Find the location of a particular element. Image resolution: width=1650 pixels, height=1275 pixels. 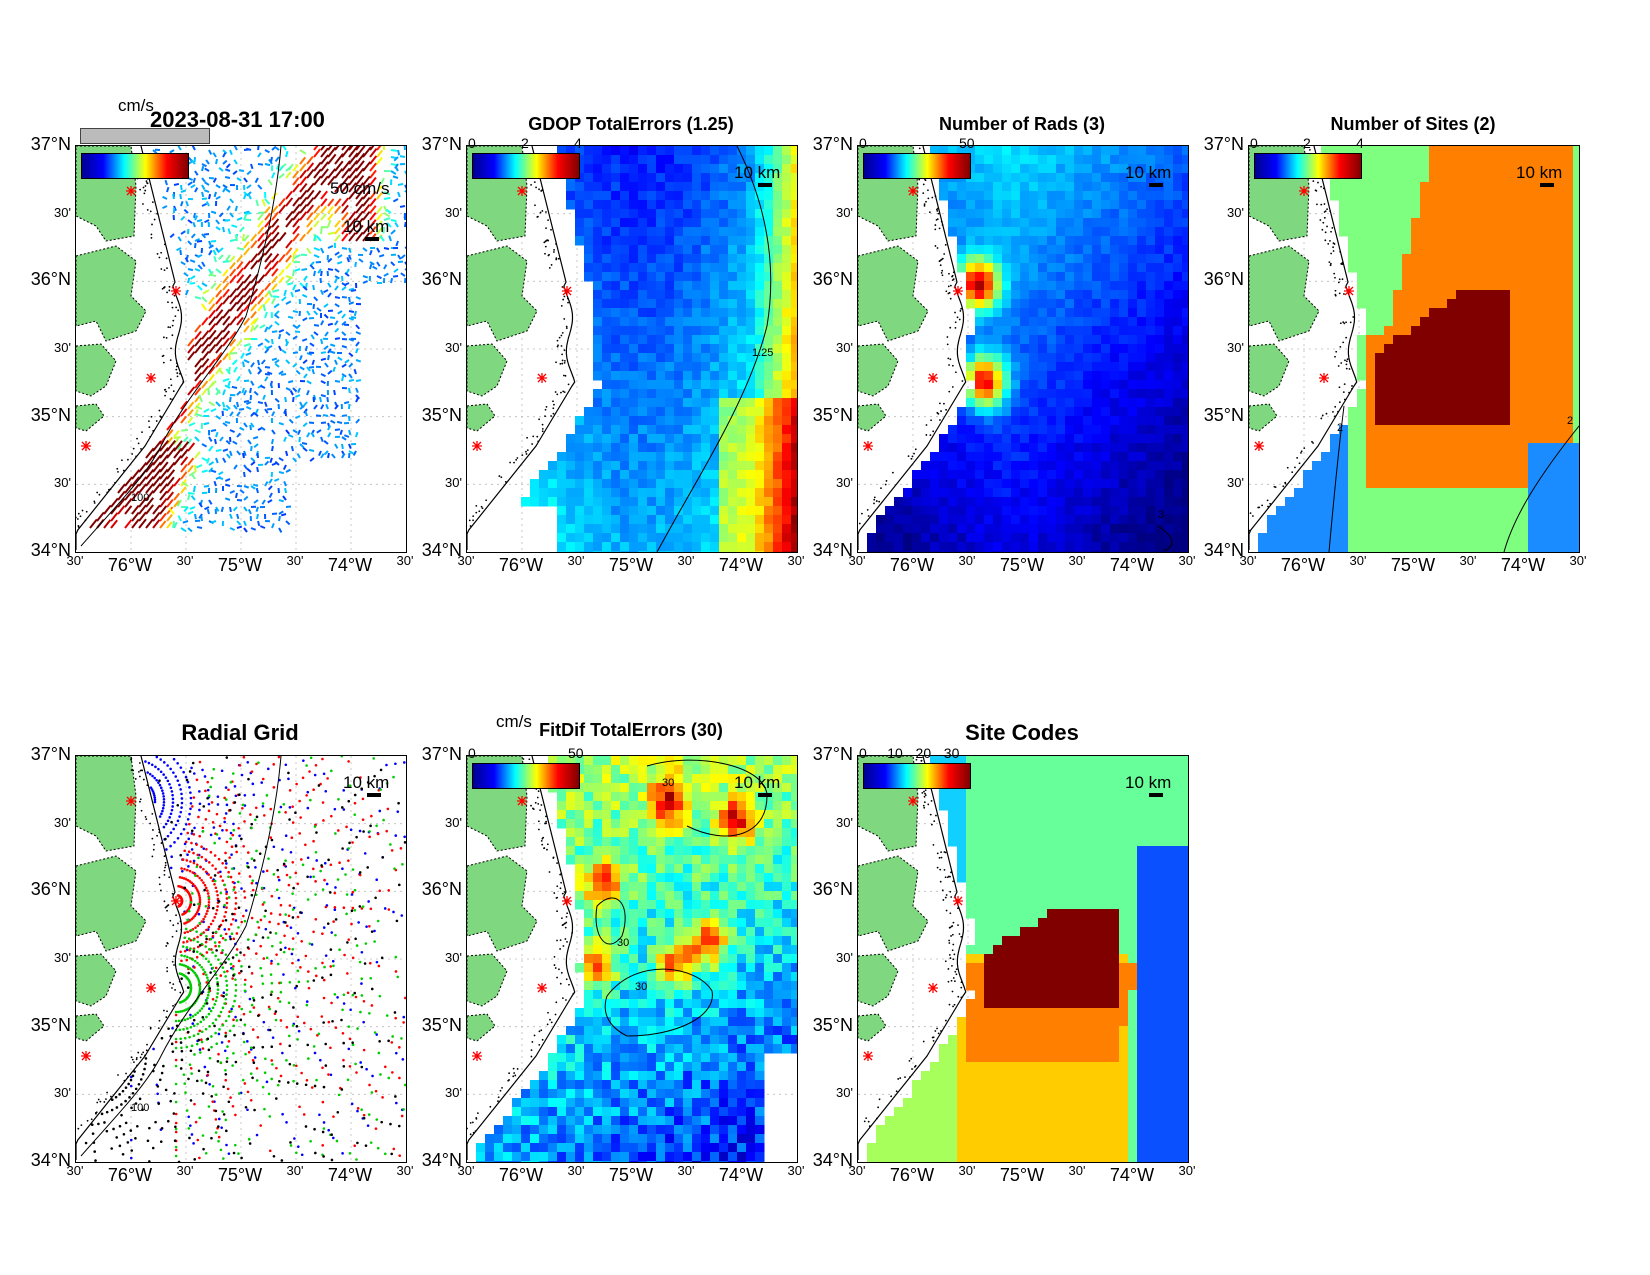

rads-field is located at coordinates (1027, 349).